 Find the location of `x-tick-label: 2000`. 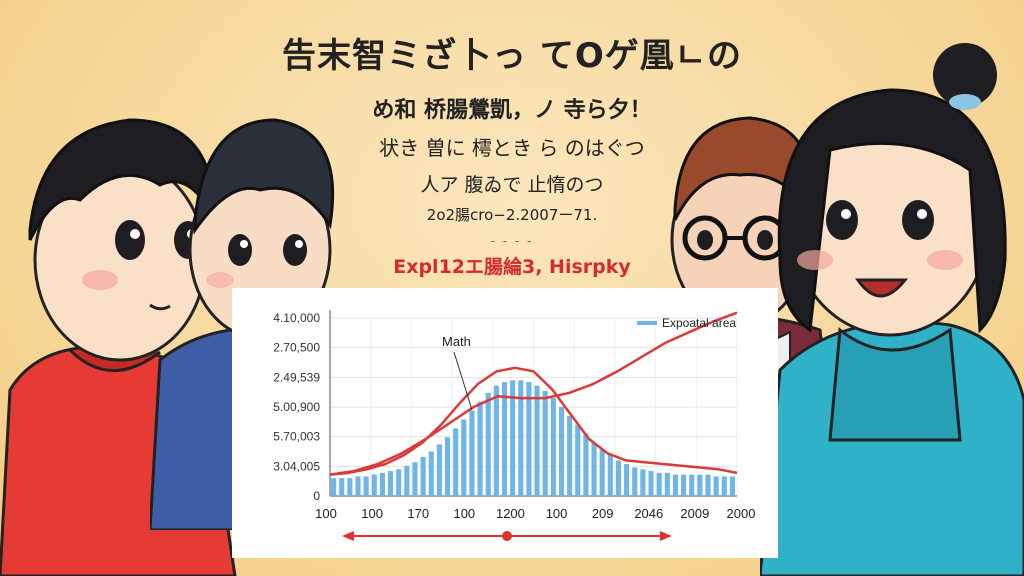

x-tick-label: 2000 is located at coordinates (741, 513).